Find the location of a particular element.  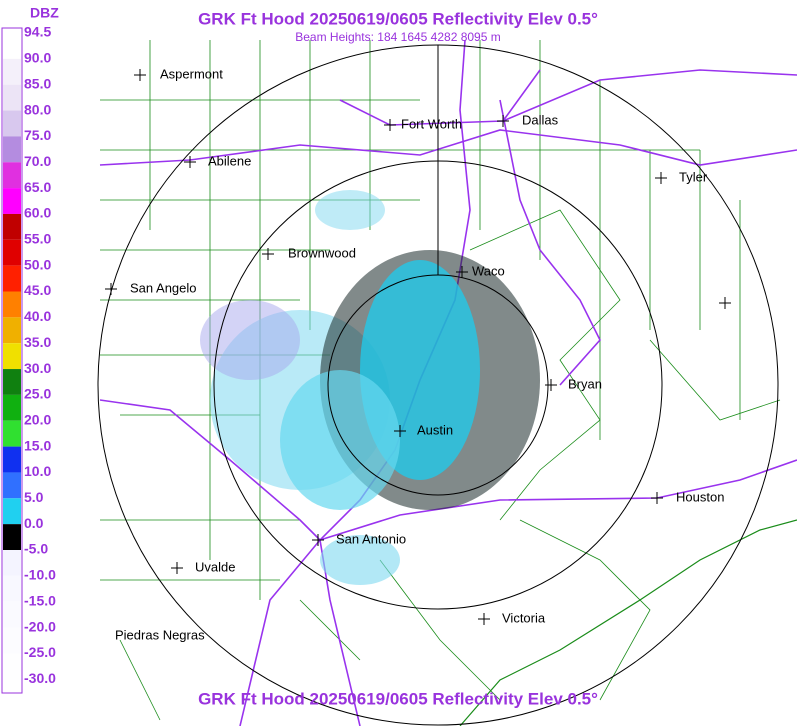

city-label: Aspermont is located at coordinates (191, 73).